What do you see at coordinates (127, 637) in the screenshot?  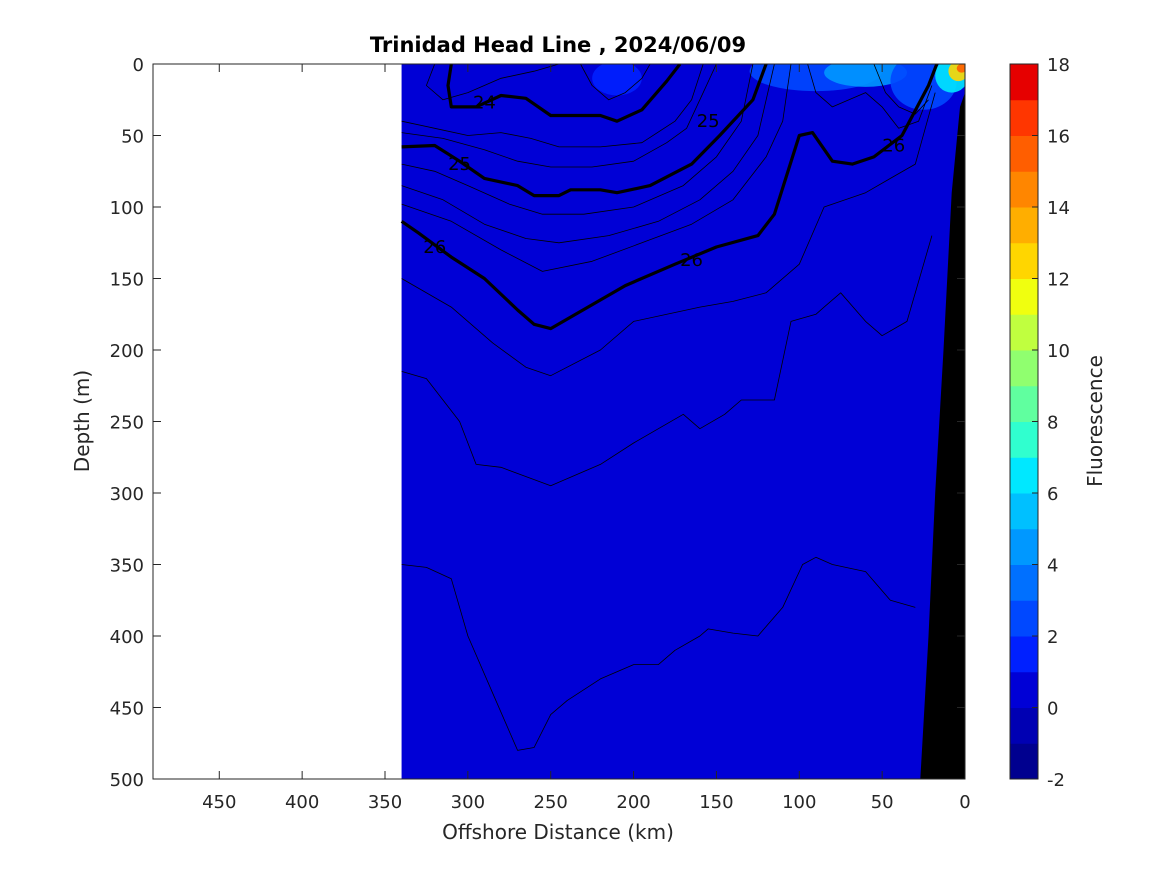 I see `y-tick-label-8: 400` at bounding box center [127, 637].